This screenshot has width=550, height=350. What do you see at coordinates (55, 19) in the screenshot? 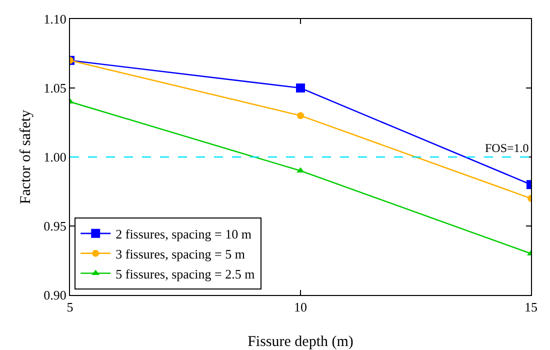
I see `y-tick-label: 1.10` at bounding box center [55, 19].